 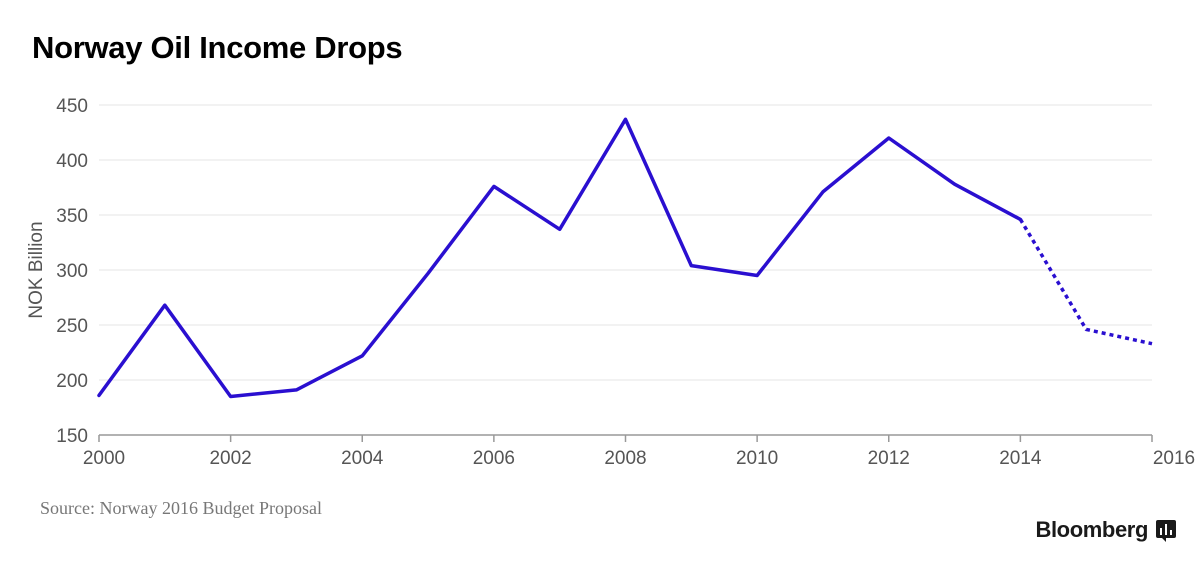 I want to click on bloomberg-logo: Bloomberg, so click(x=1091, y=529).